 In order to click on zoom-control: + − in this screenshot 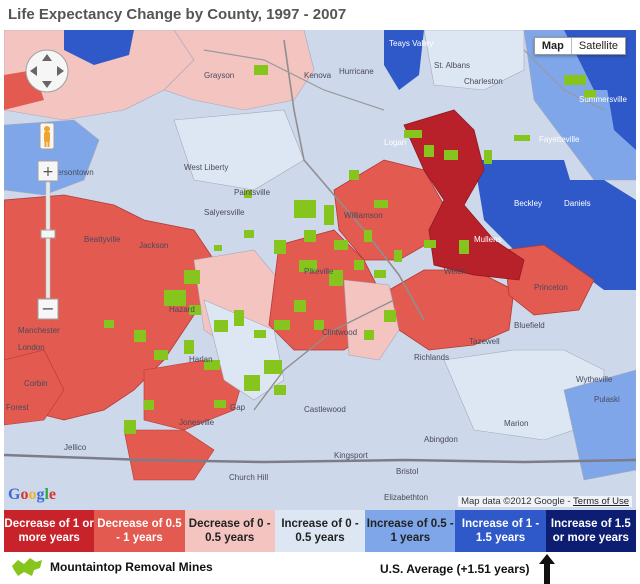, I will do `click(48, 240)`.